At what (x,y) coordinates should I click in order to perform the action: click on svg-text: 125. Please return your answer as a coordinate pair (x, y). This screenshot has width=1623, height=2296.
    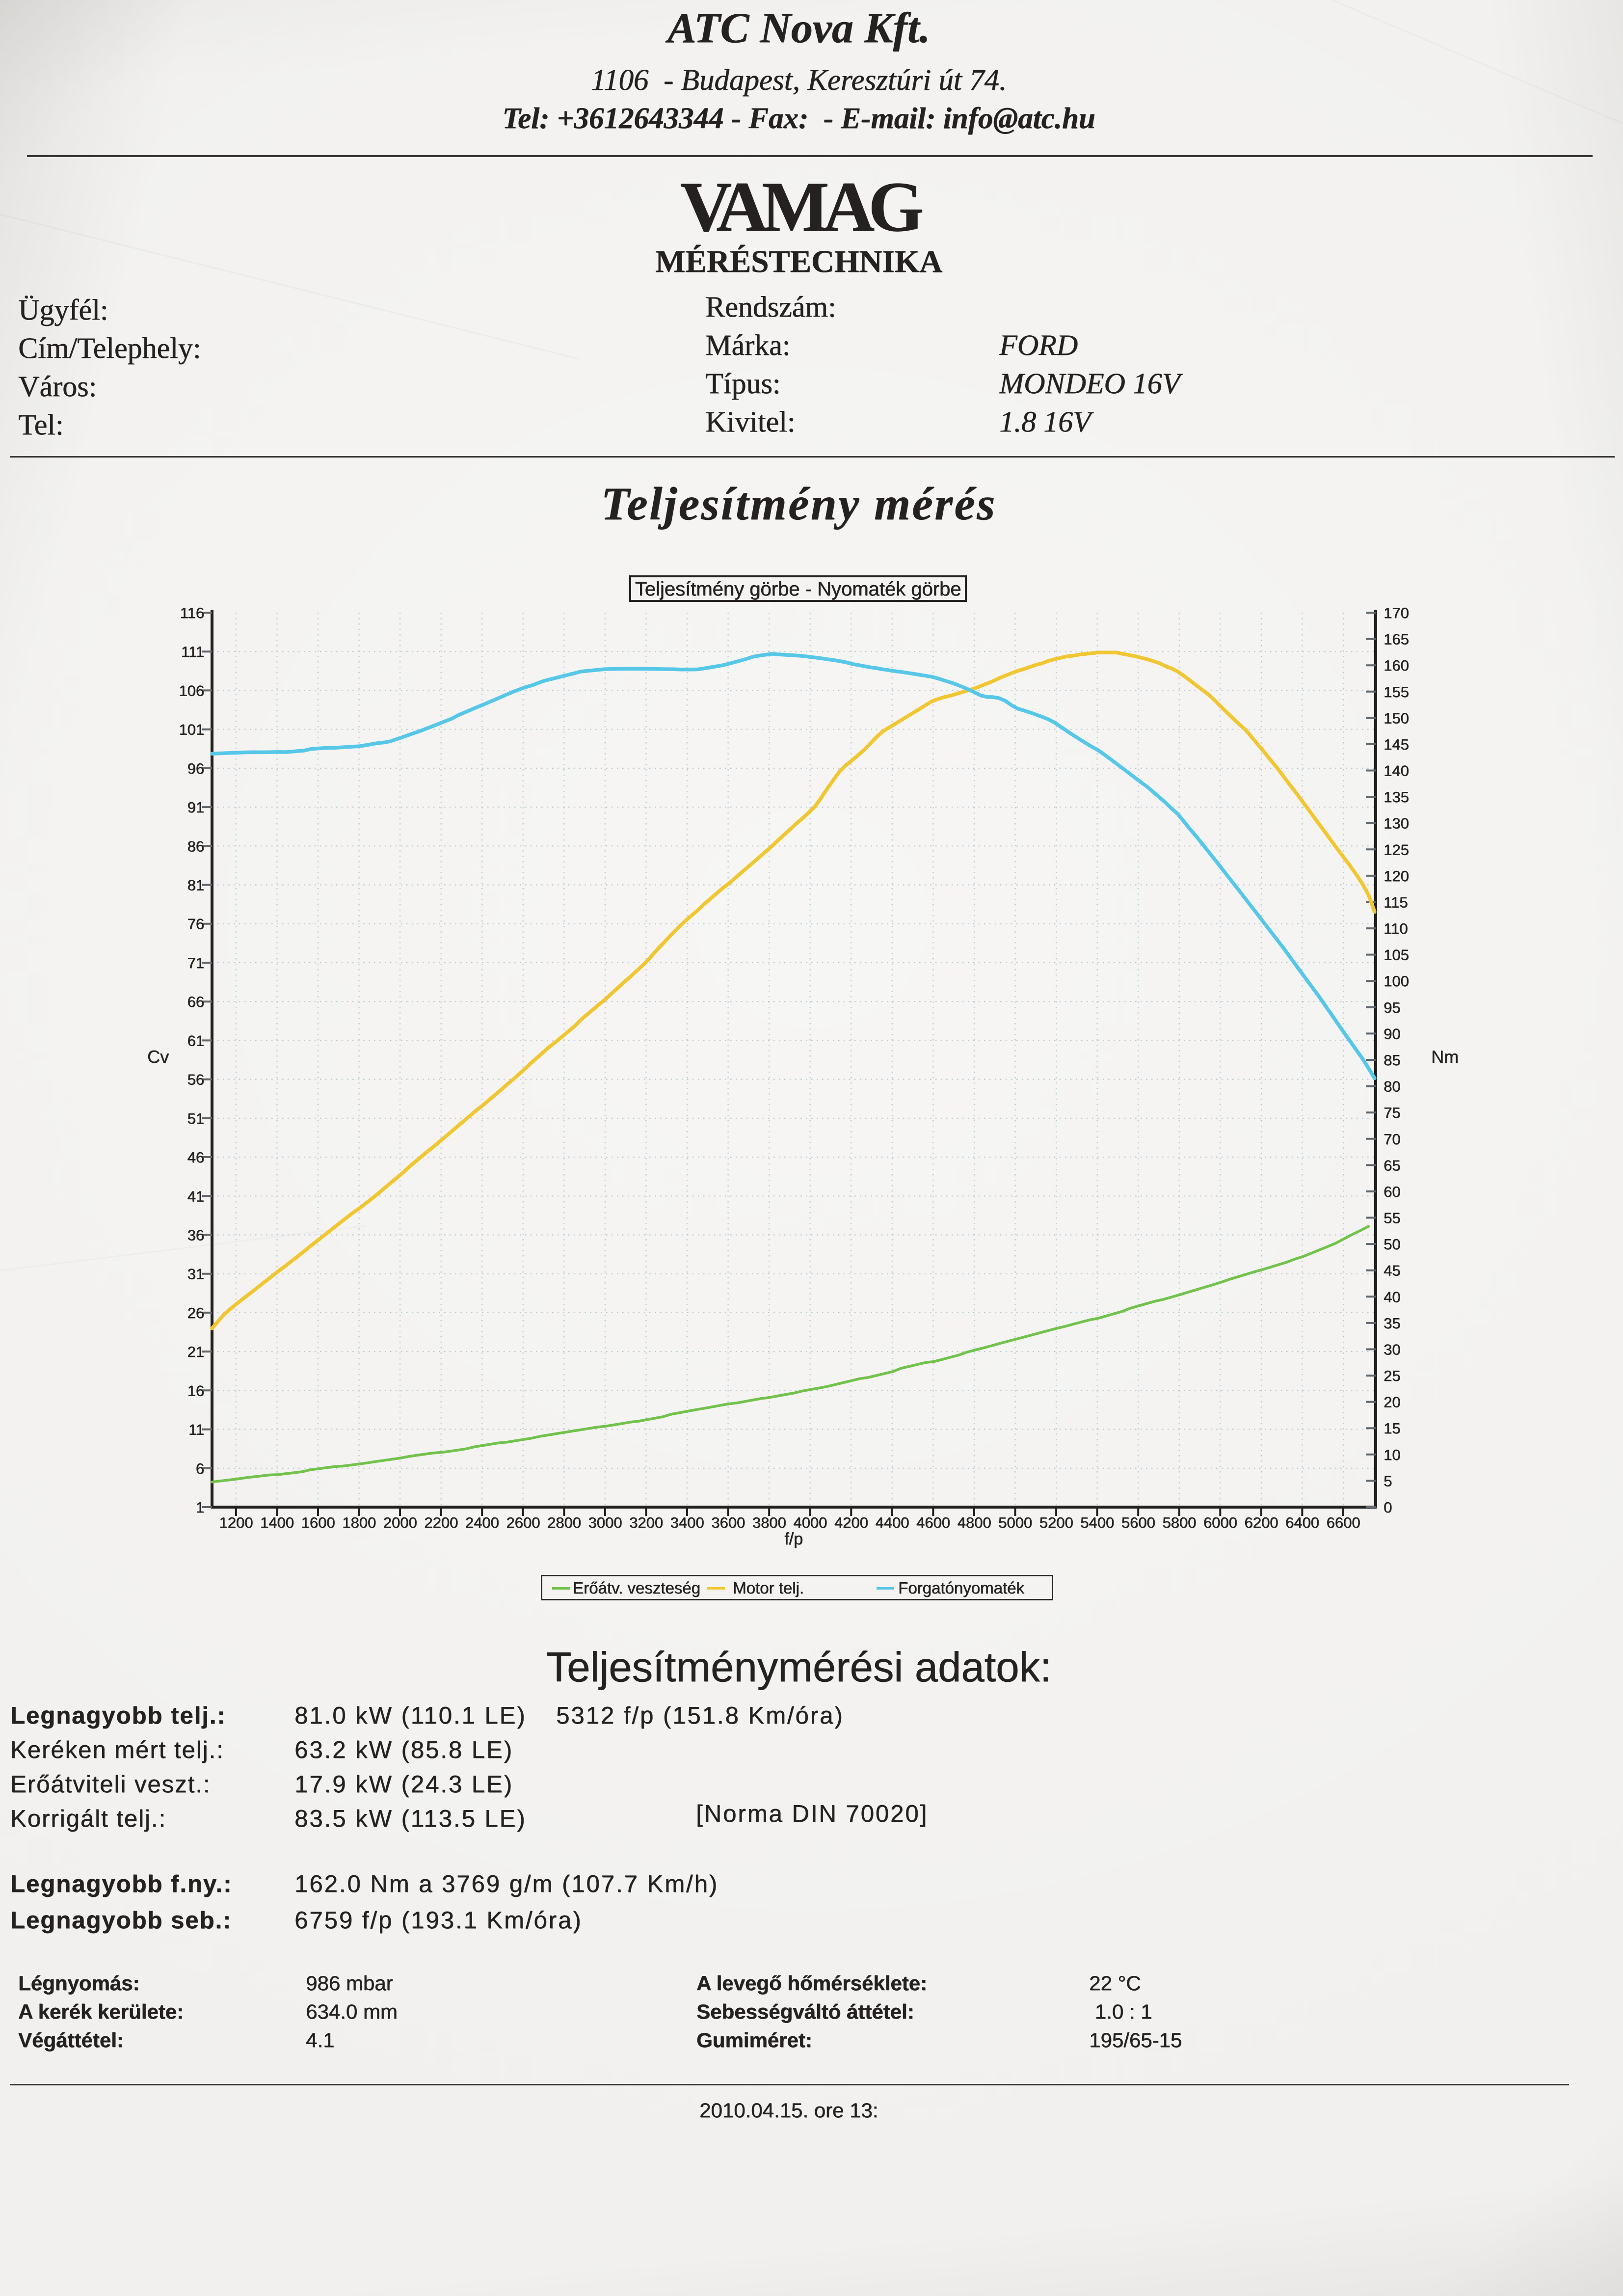
    Looking at the image, I should click on (1396, 849).